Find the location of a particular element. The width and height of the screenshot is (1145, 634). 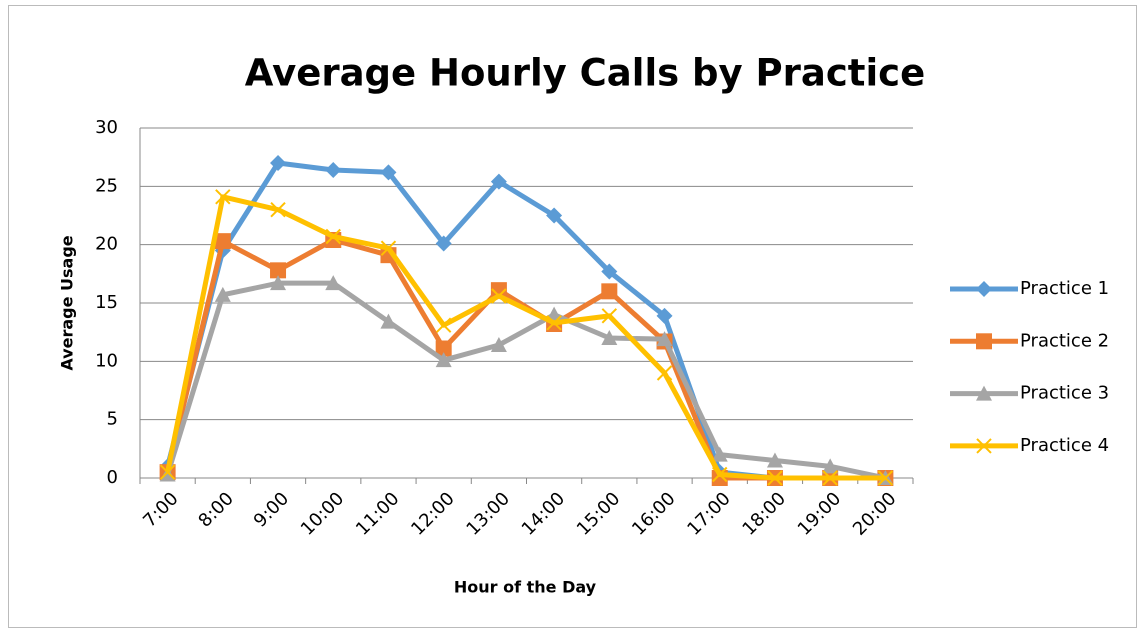

y-tick-label: 0 is located at coordinates (112, 477).